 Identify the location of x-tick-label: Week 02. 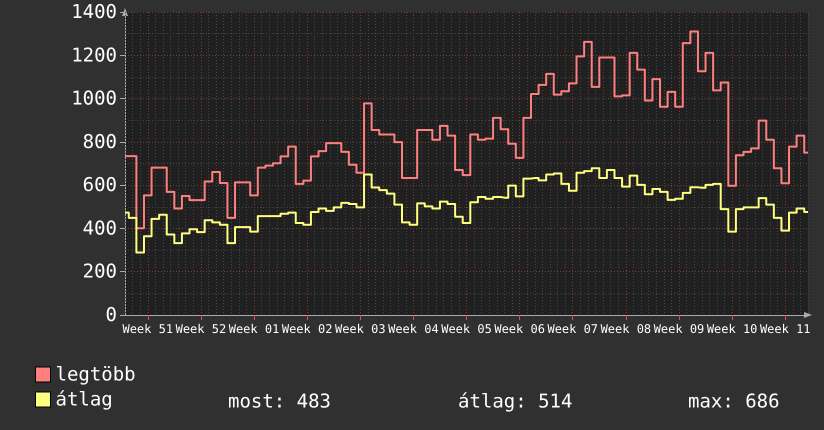
(307, 329).